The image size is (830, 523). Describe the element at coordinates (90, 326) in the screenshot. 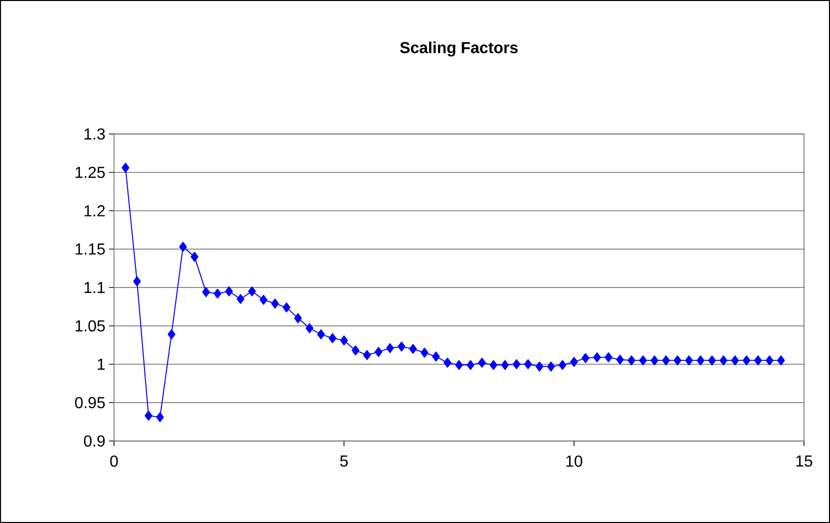

I see `y-tick-label: 1.05` at that location.